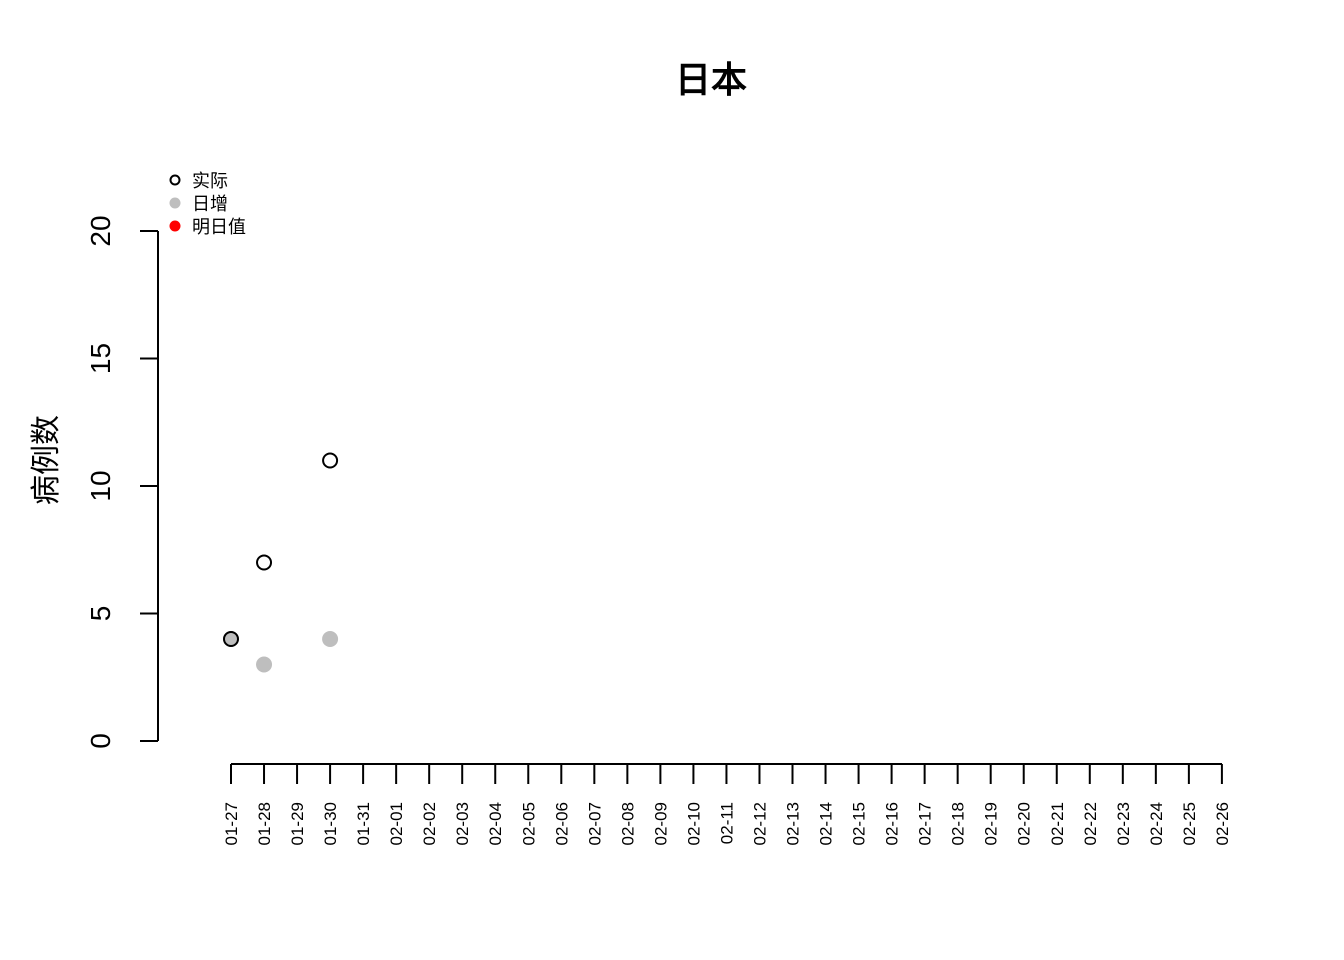 This screenshot has width=1344, height=960. I want to click on x-tick-label: 02-13, so click(793, 823).